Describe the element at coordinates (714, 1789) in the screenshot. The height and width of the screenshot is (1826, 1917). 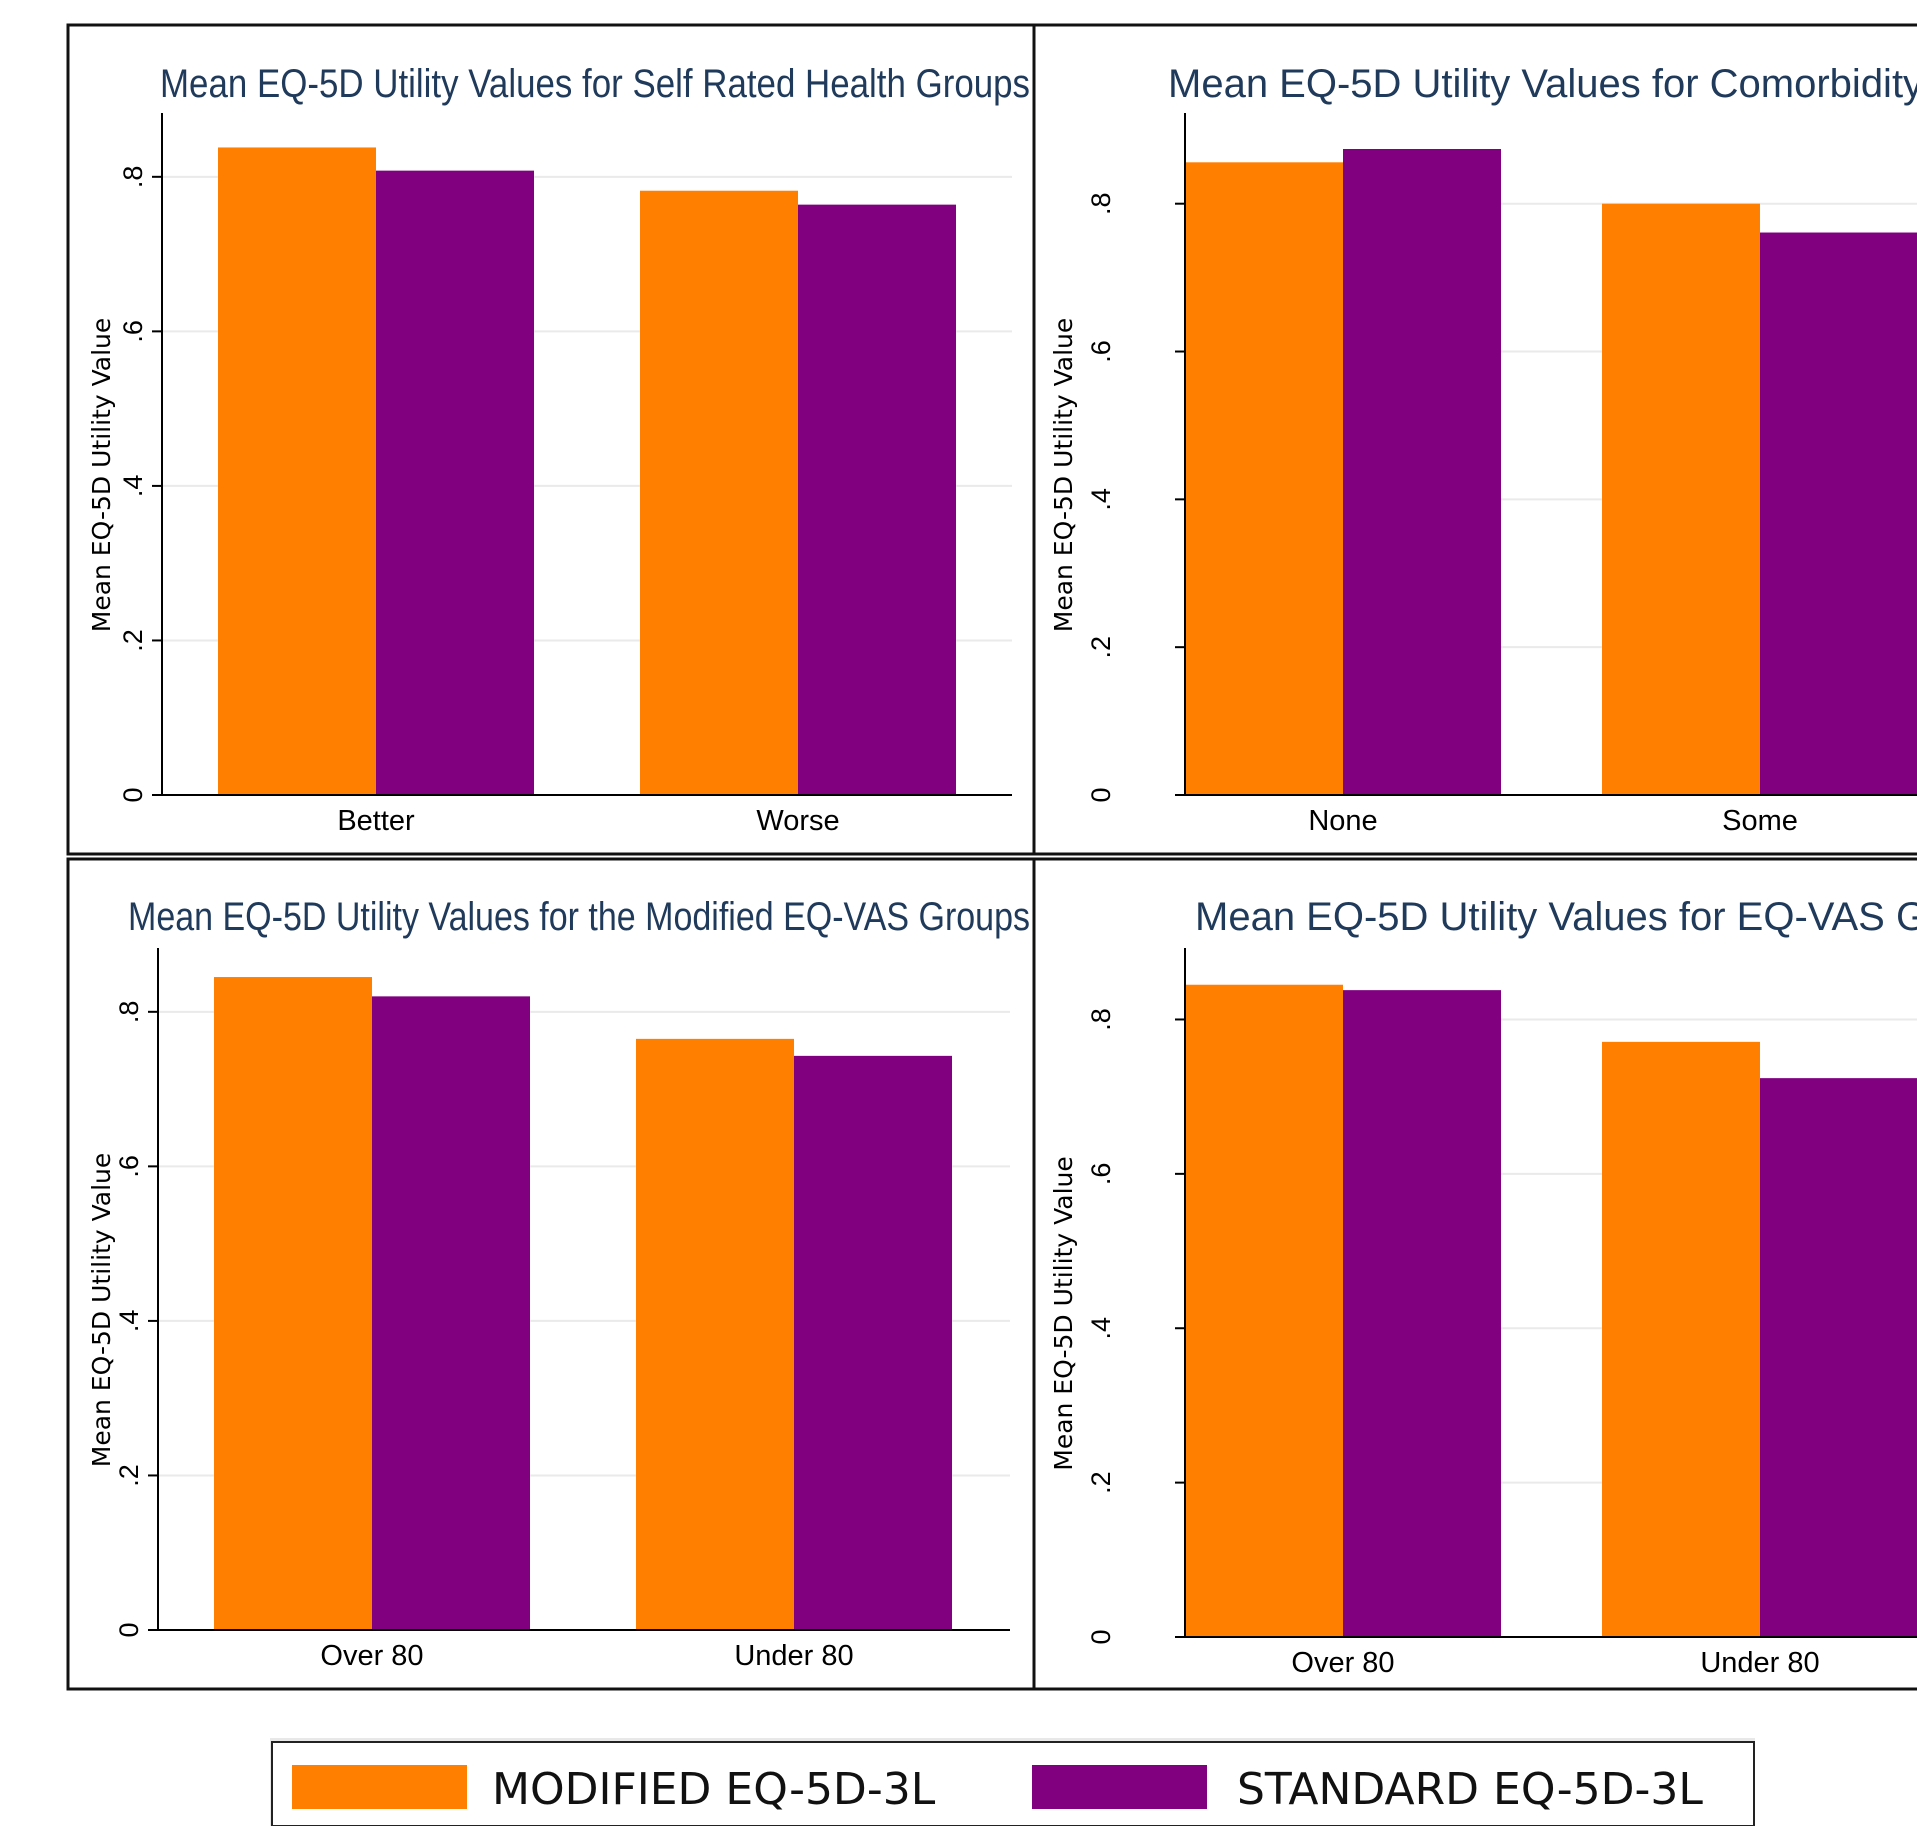
I see `legend-label-modified: MODIFIED EQ-5D-3L` at that location.